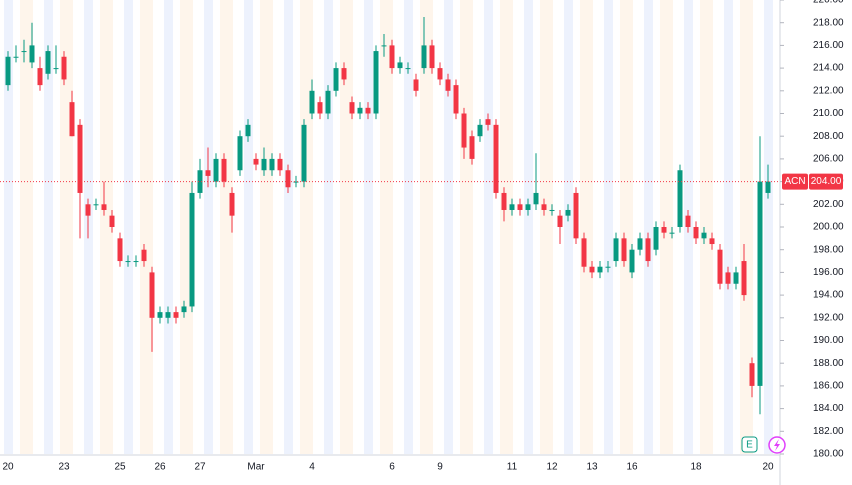 The image size is (852, 485). I want to click on y-tick-label: 200.00, so click(828, 227).